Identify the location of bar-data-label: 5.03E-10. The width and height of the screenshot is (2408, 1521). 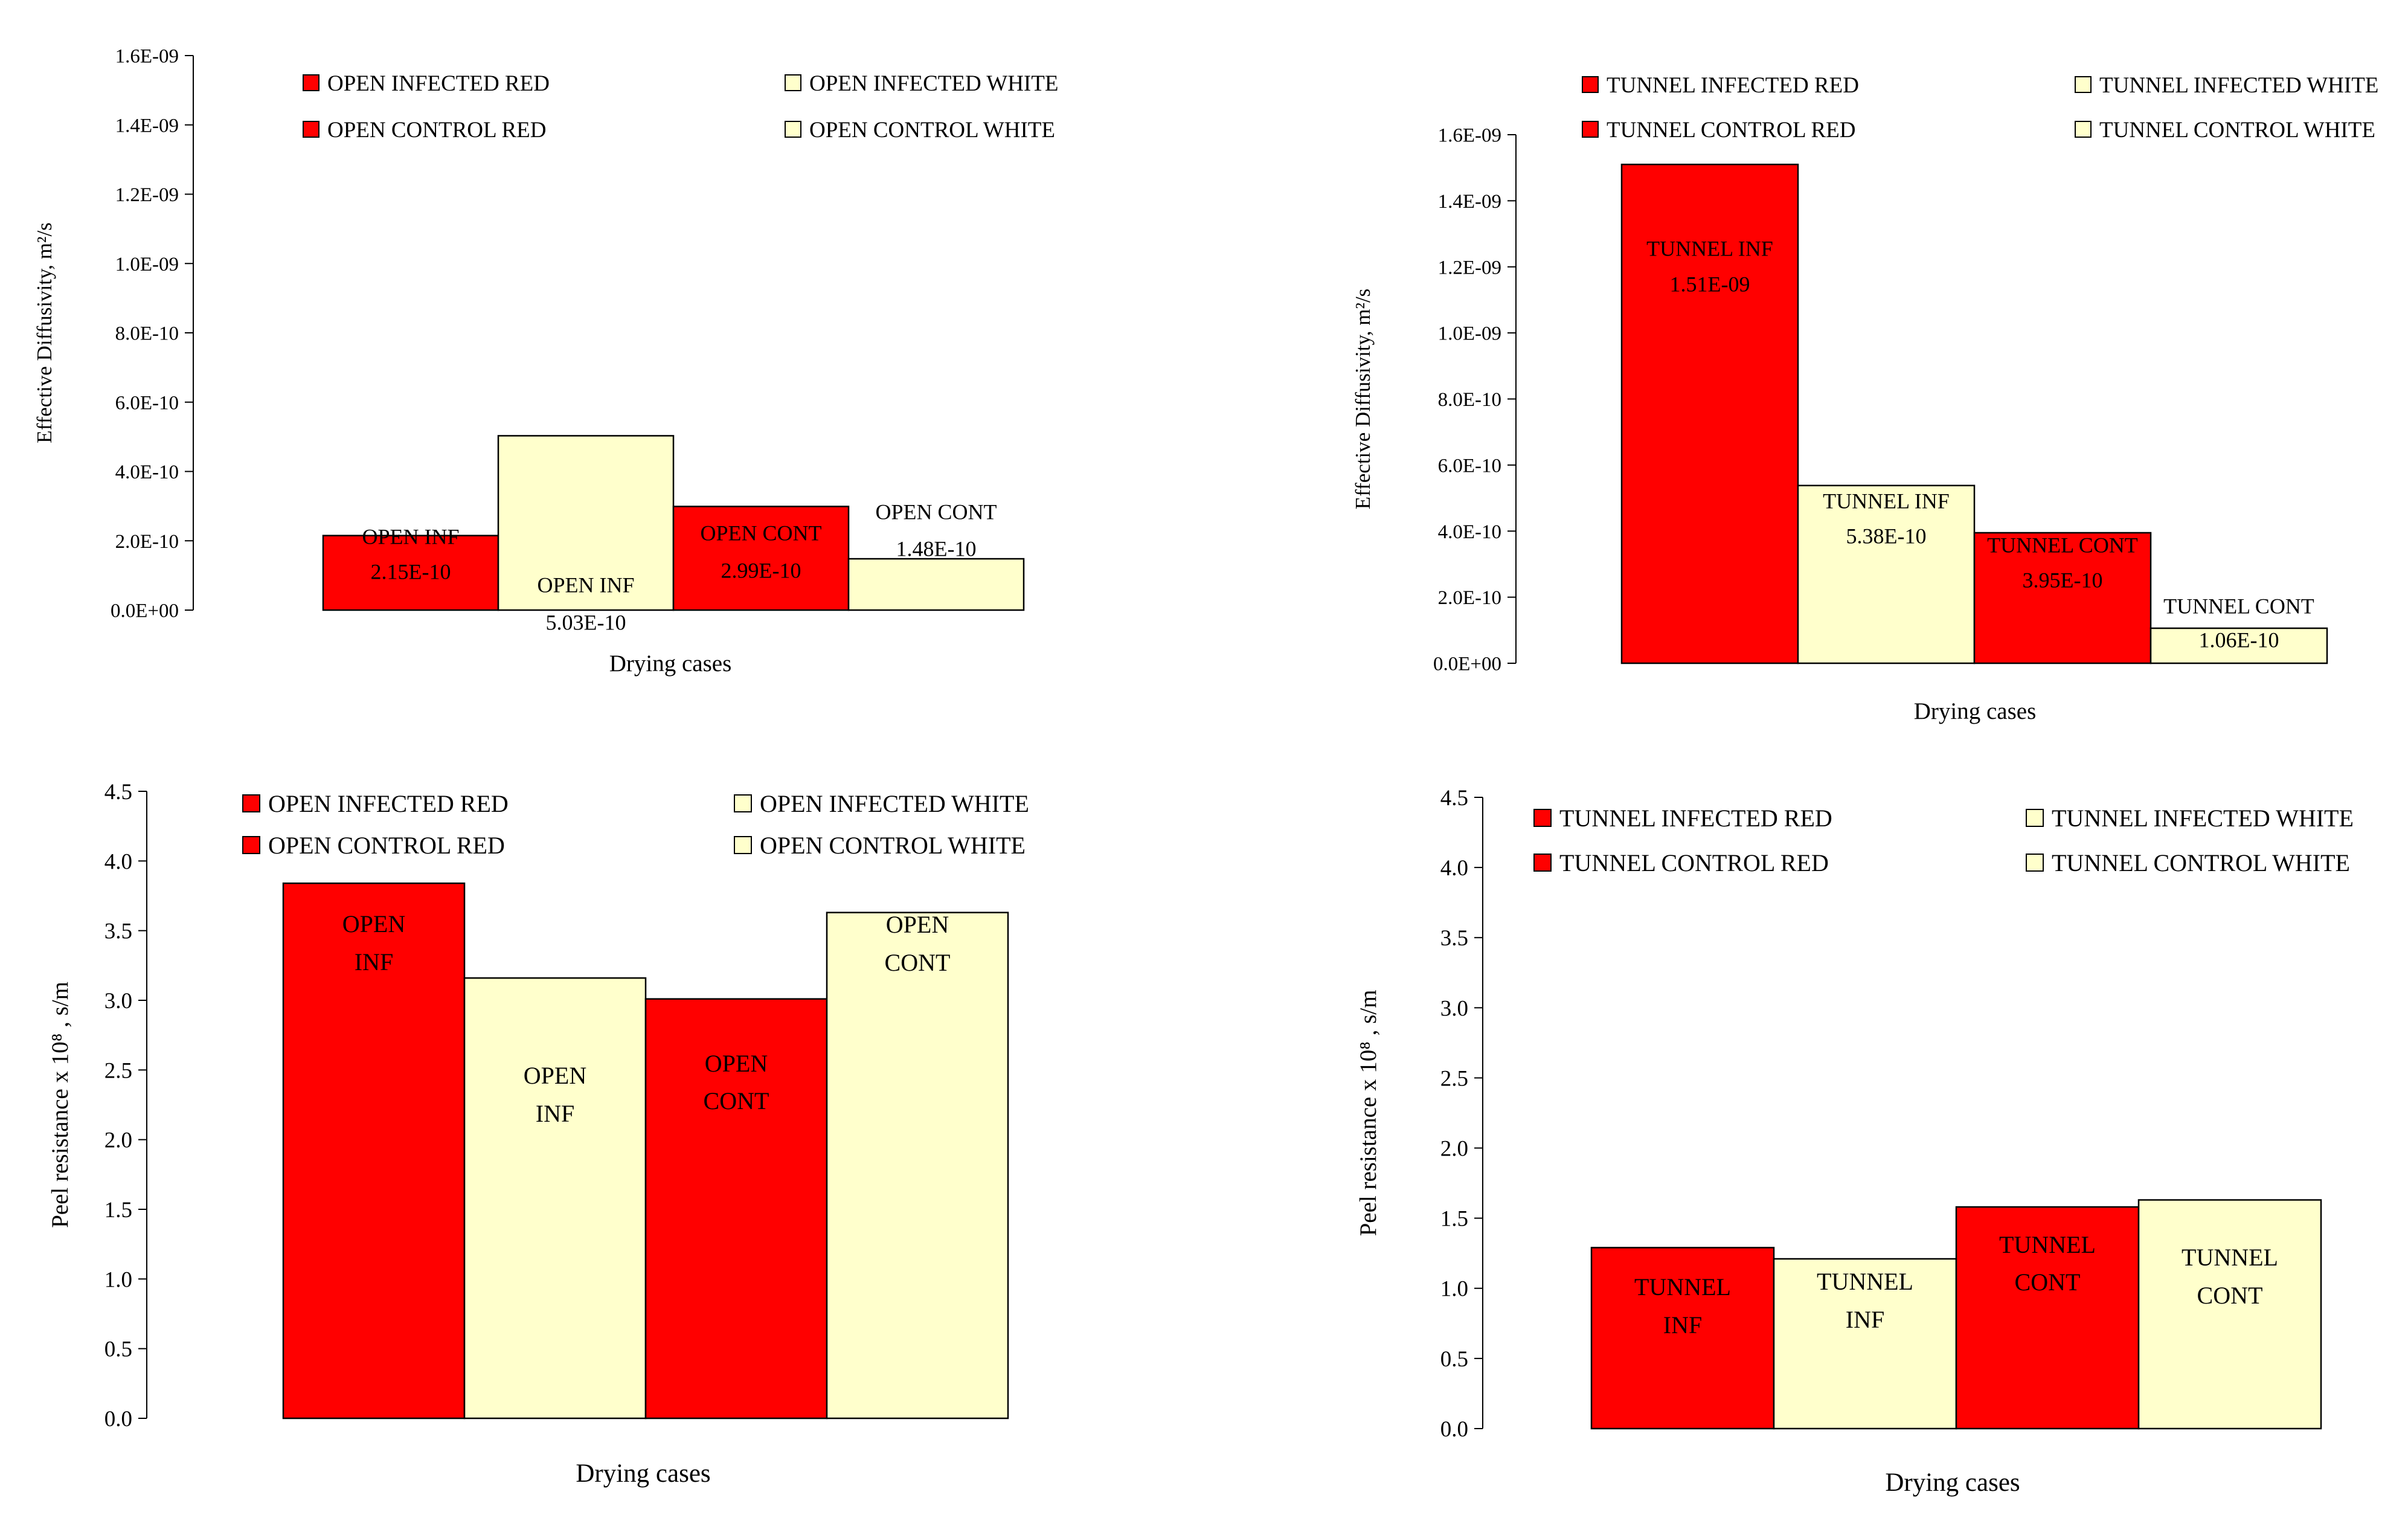
(586, 623).